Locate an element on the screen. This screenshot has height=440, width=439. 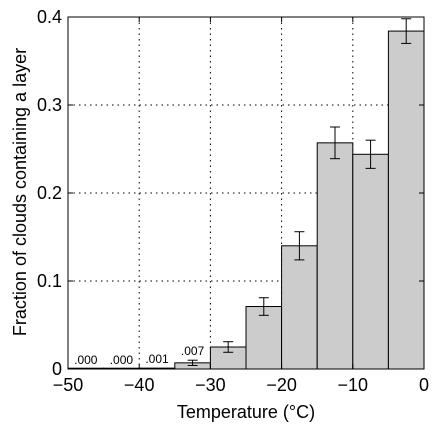
x-tick-label: 0 is located at coordinates (424, 385).